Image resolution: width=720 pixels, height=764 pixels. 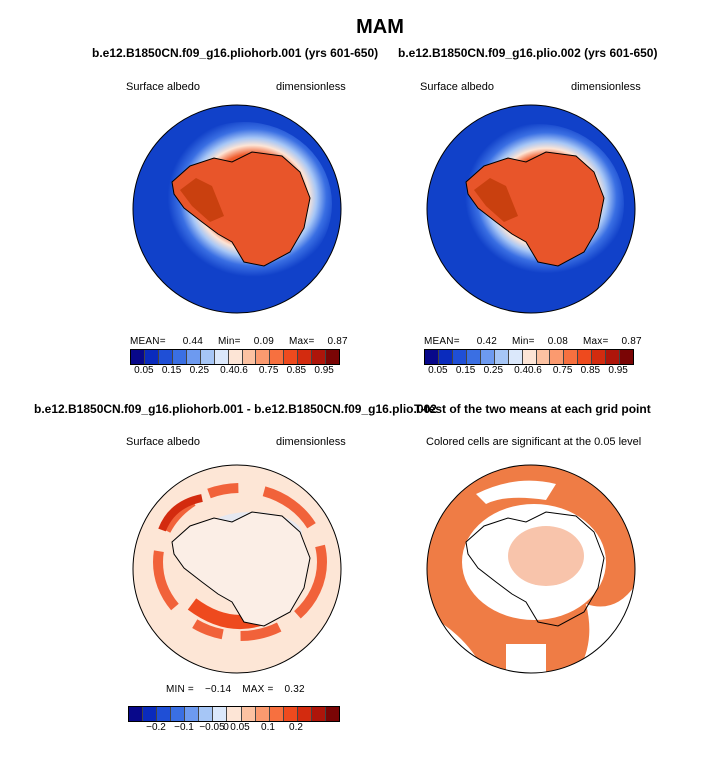 What do you see at coordinates (311, 442) in the screenshot?
I see `panel3-units-label: dimensionless` at bounding box center [311, 442].